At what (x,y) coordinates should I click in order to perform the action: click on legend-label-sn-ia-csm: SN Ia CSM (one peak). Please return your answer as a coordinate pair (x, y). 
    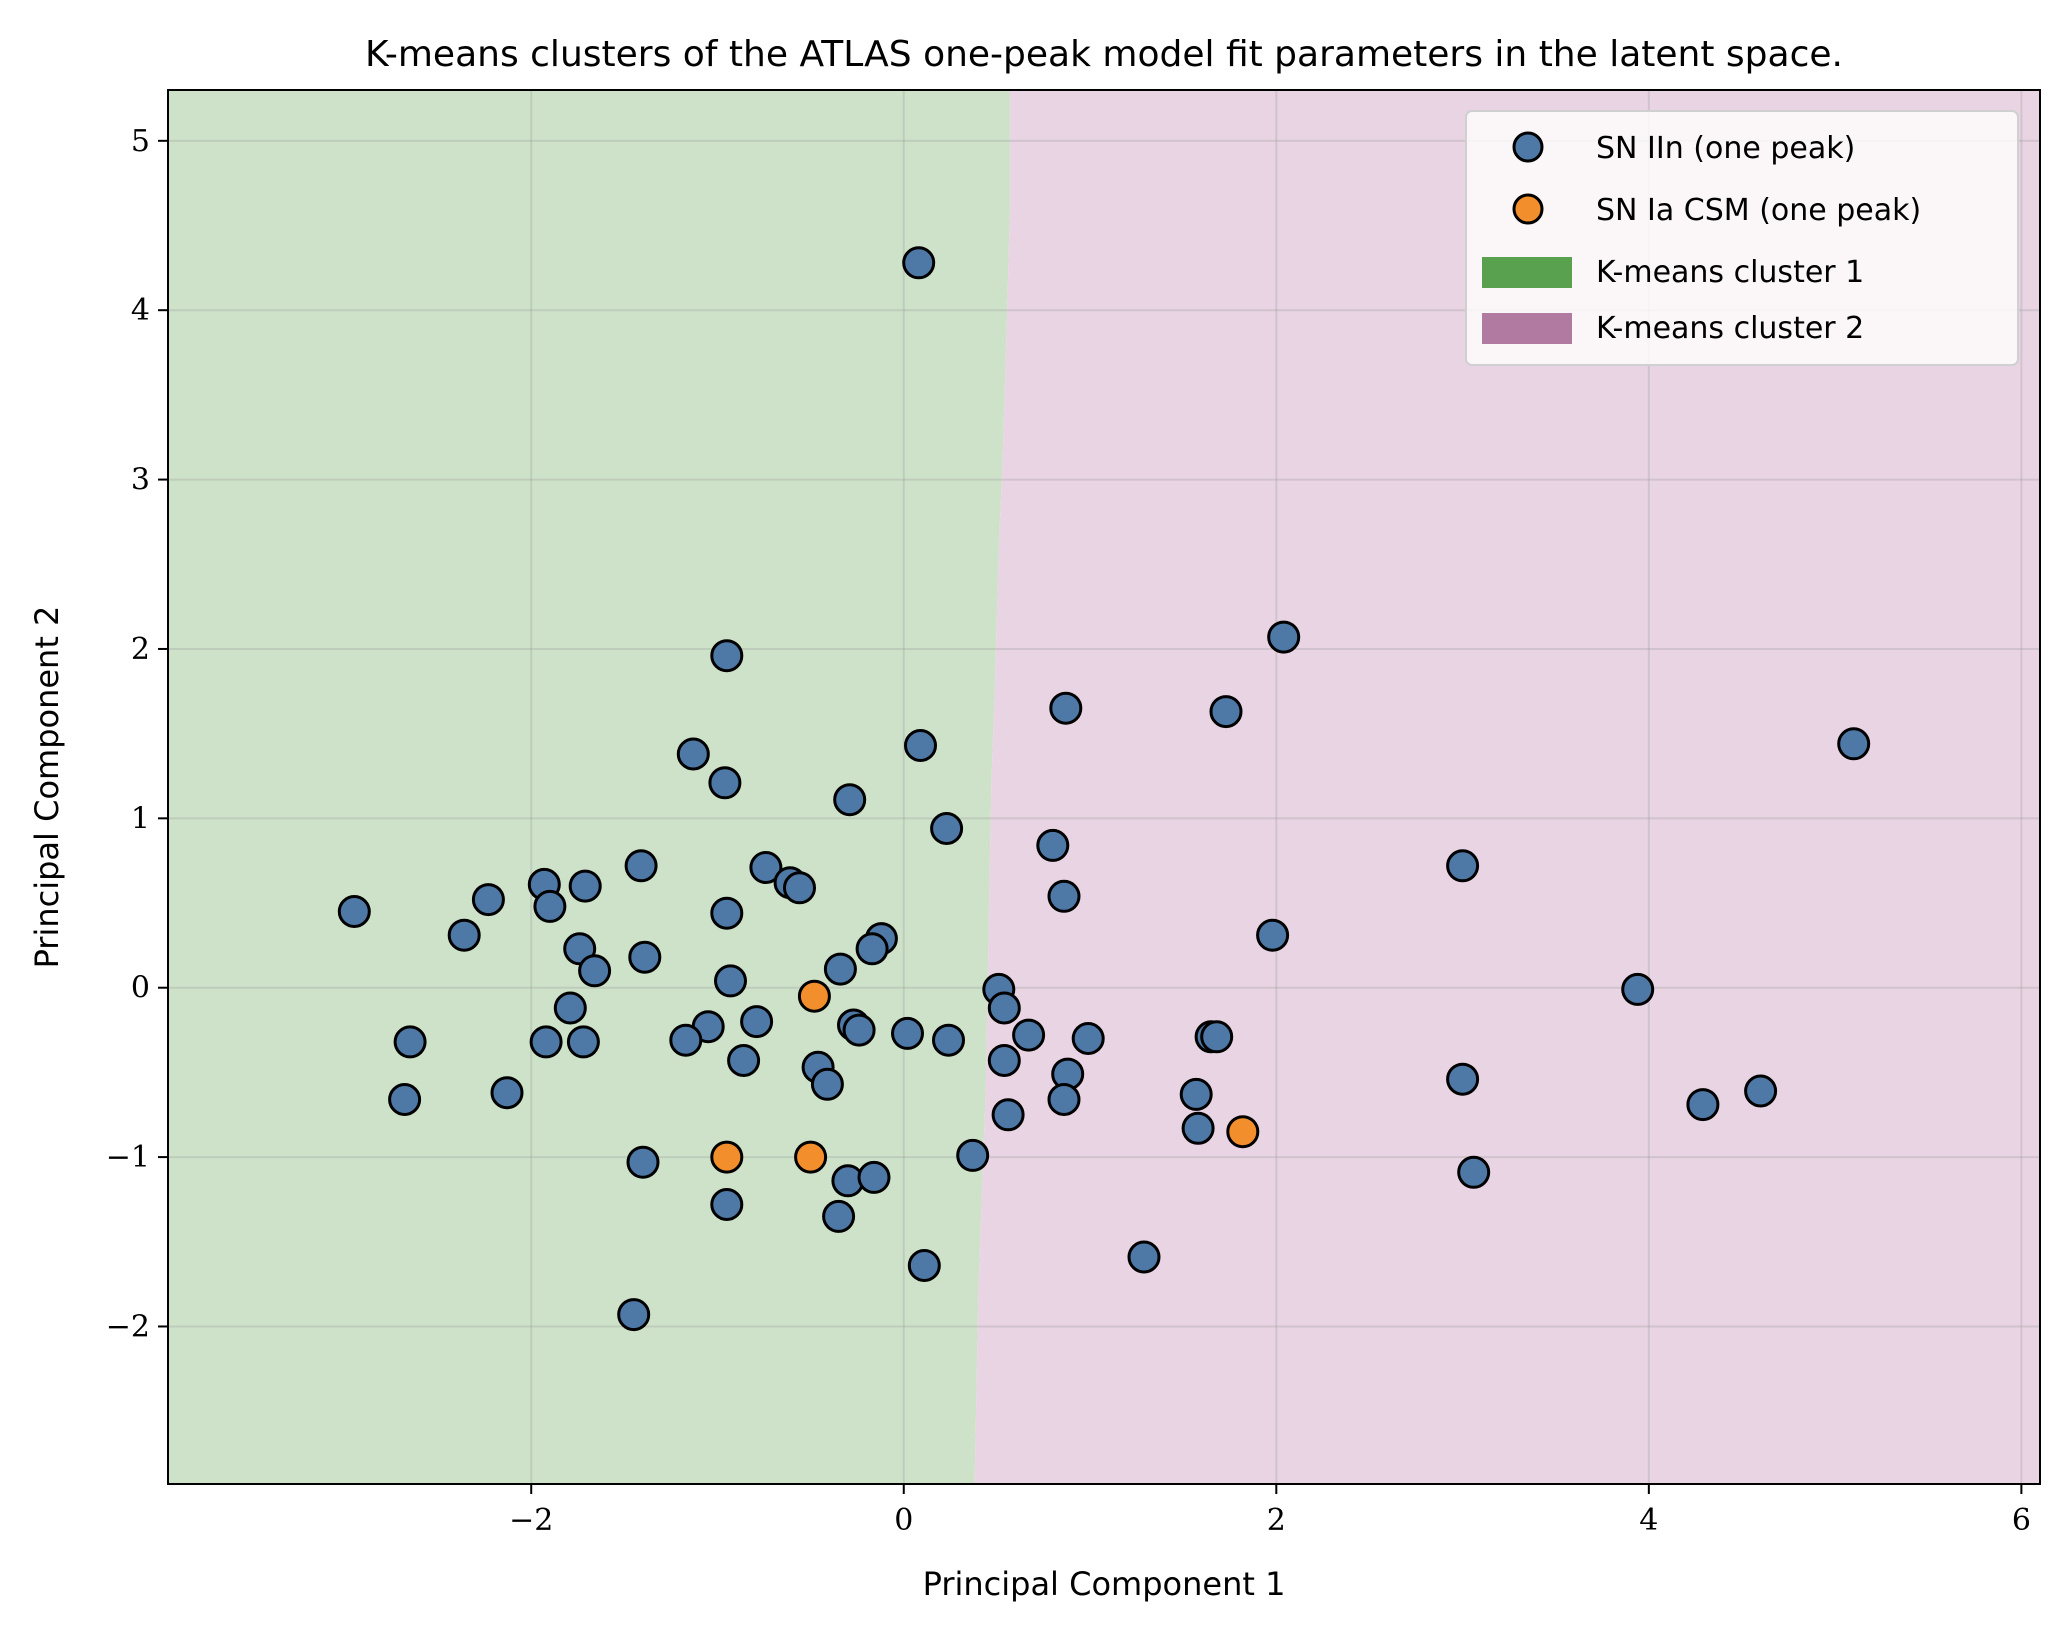
    Looking at the image, I should click on (1758, 210).